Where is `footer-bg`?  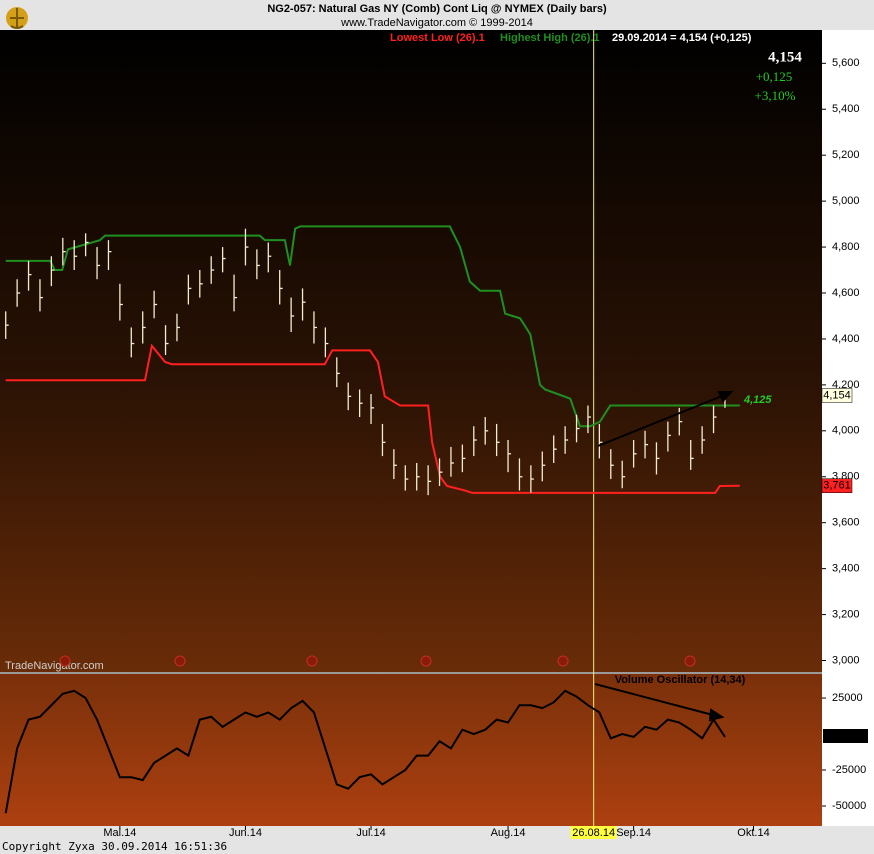 footer-bg is located at coordinates (437, 840).